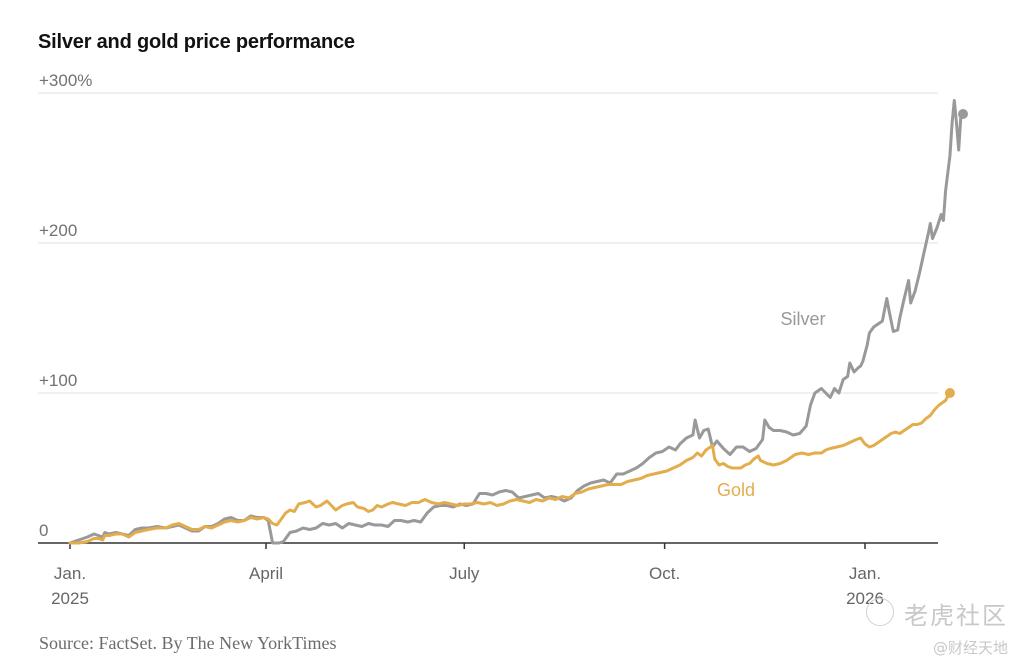  What do you see at coordinates (266, 573) in the screenshot?
I see `x-tick-label: April` at bounding box center [266, 573].